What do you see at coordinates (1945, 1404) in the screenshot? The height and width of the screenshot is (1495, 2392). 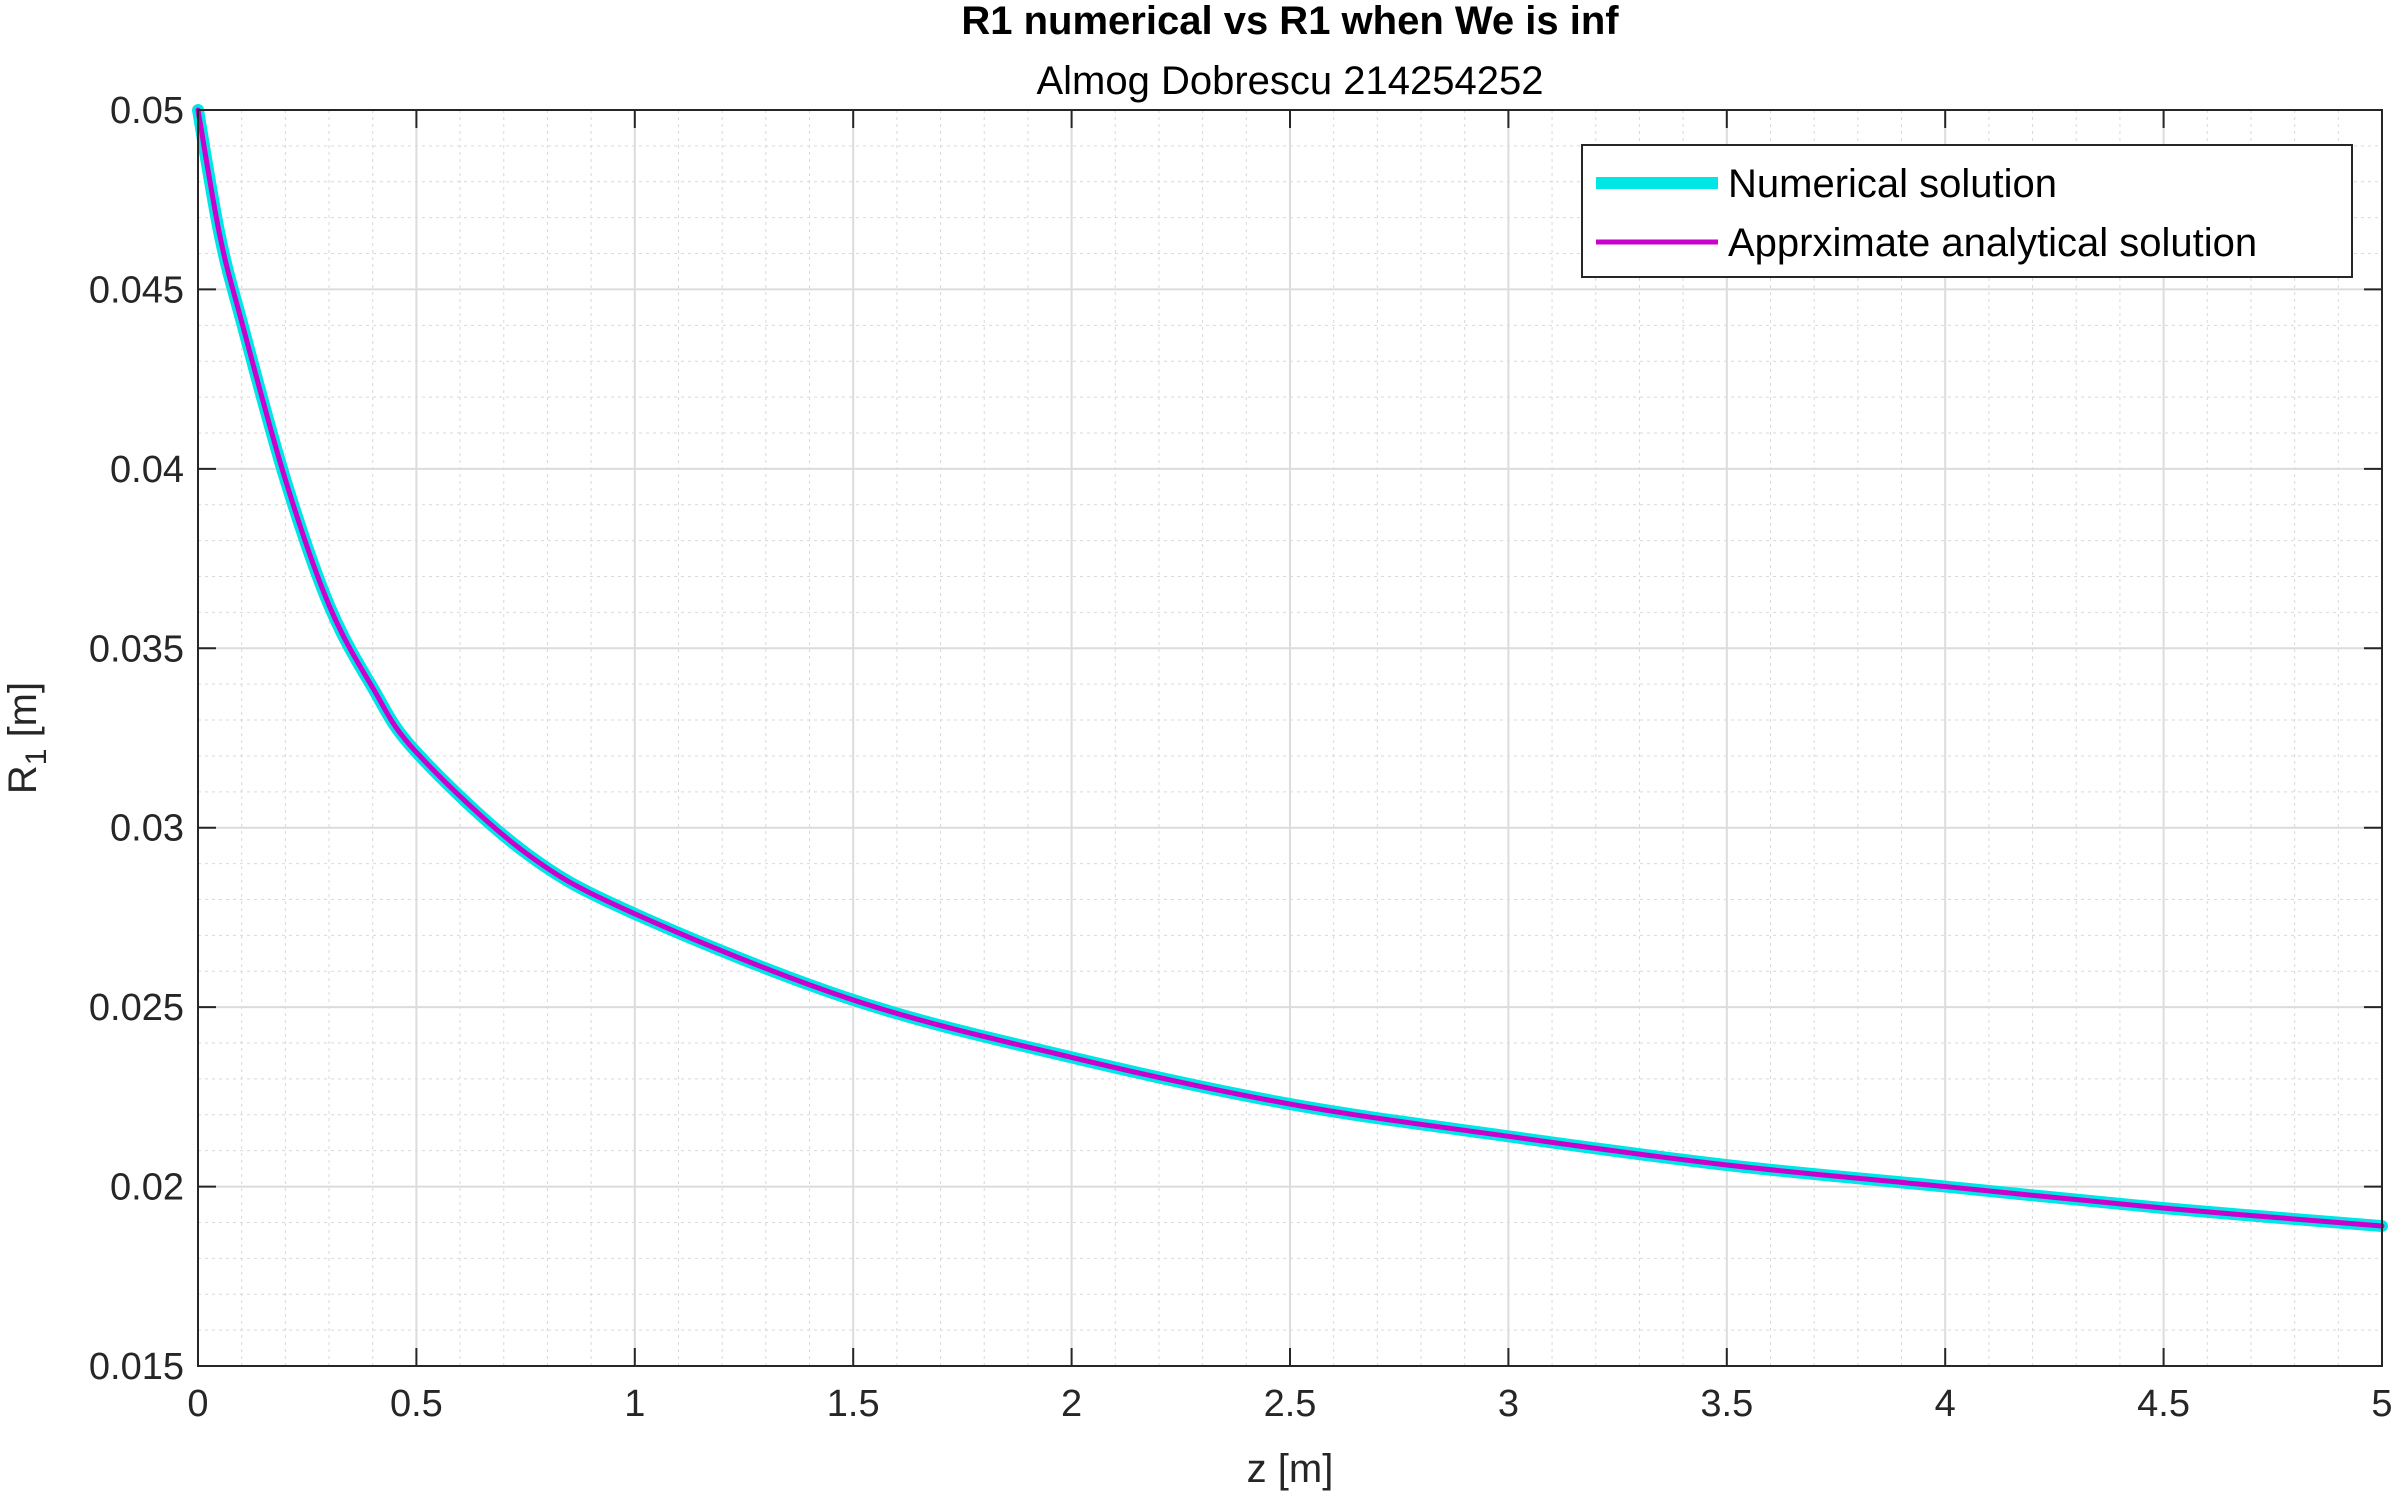 I see `x-tick-label: 4` at bounding box center [1945, 1404].